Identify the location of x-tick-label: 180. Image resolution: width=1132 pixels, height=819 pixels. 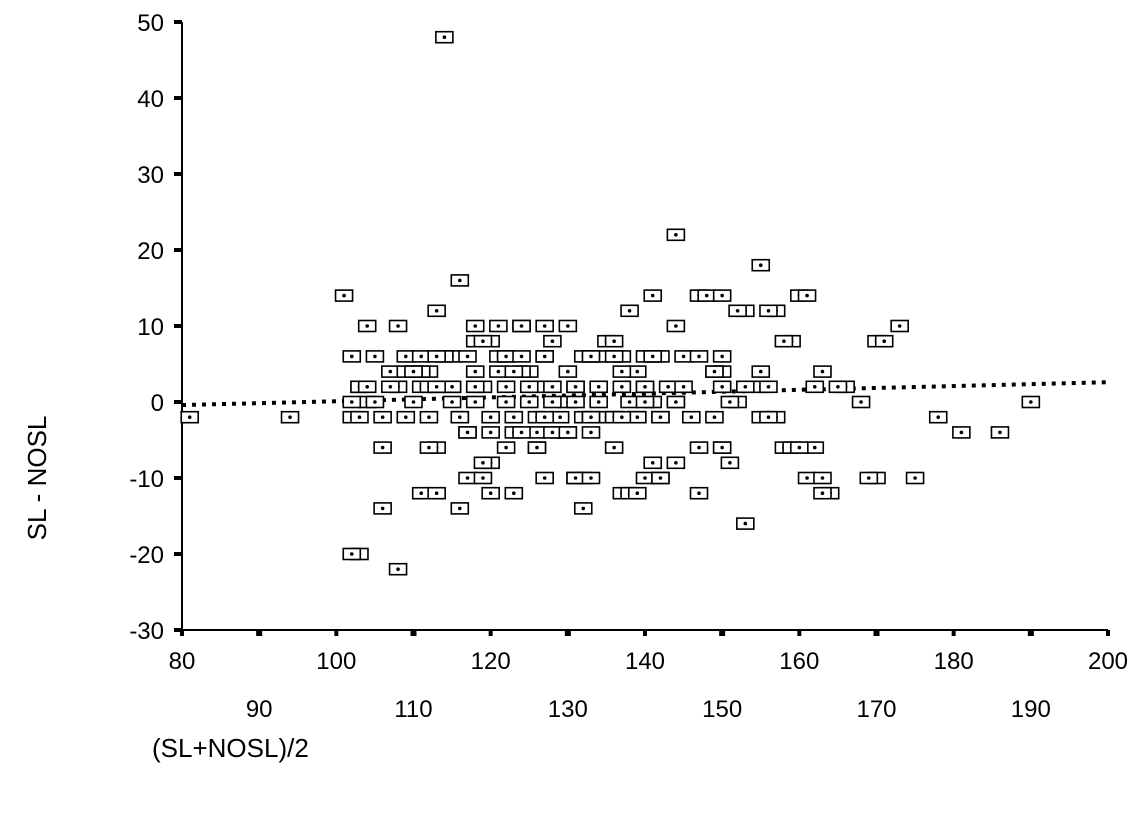
(954, 661).